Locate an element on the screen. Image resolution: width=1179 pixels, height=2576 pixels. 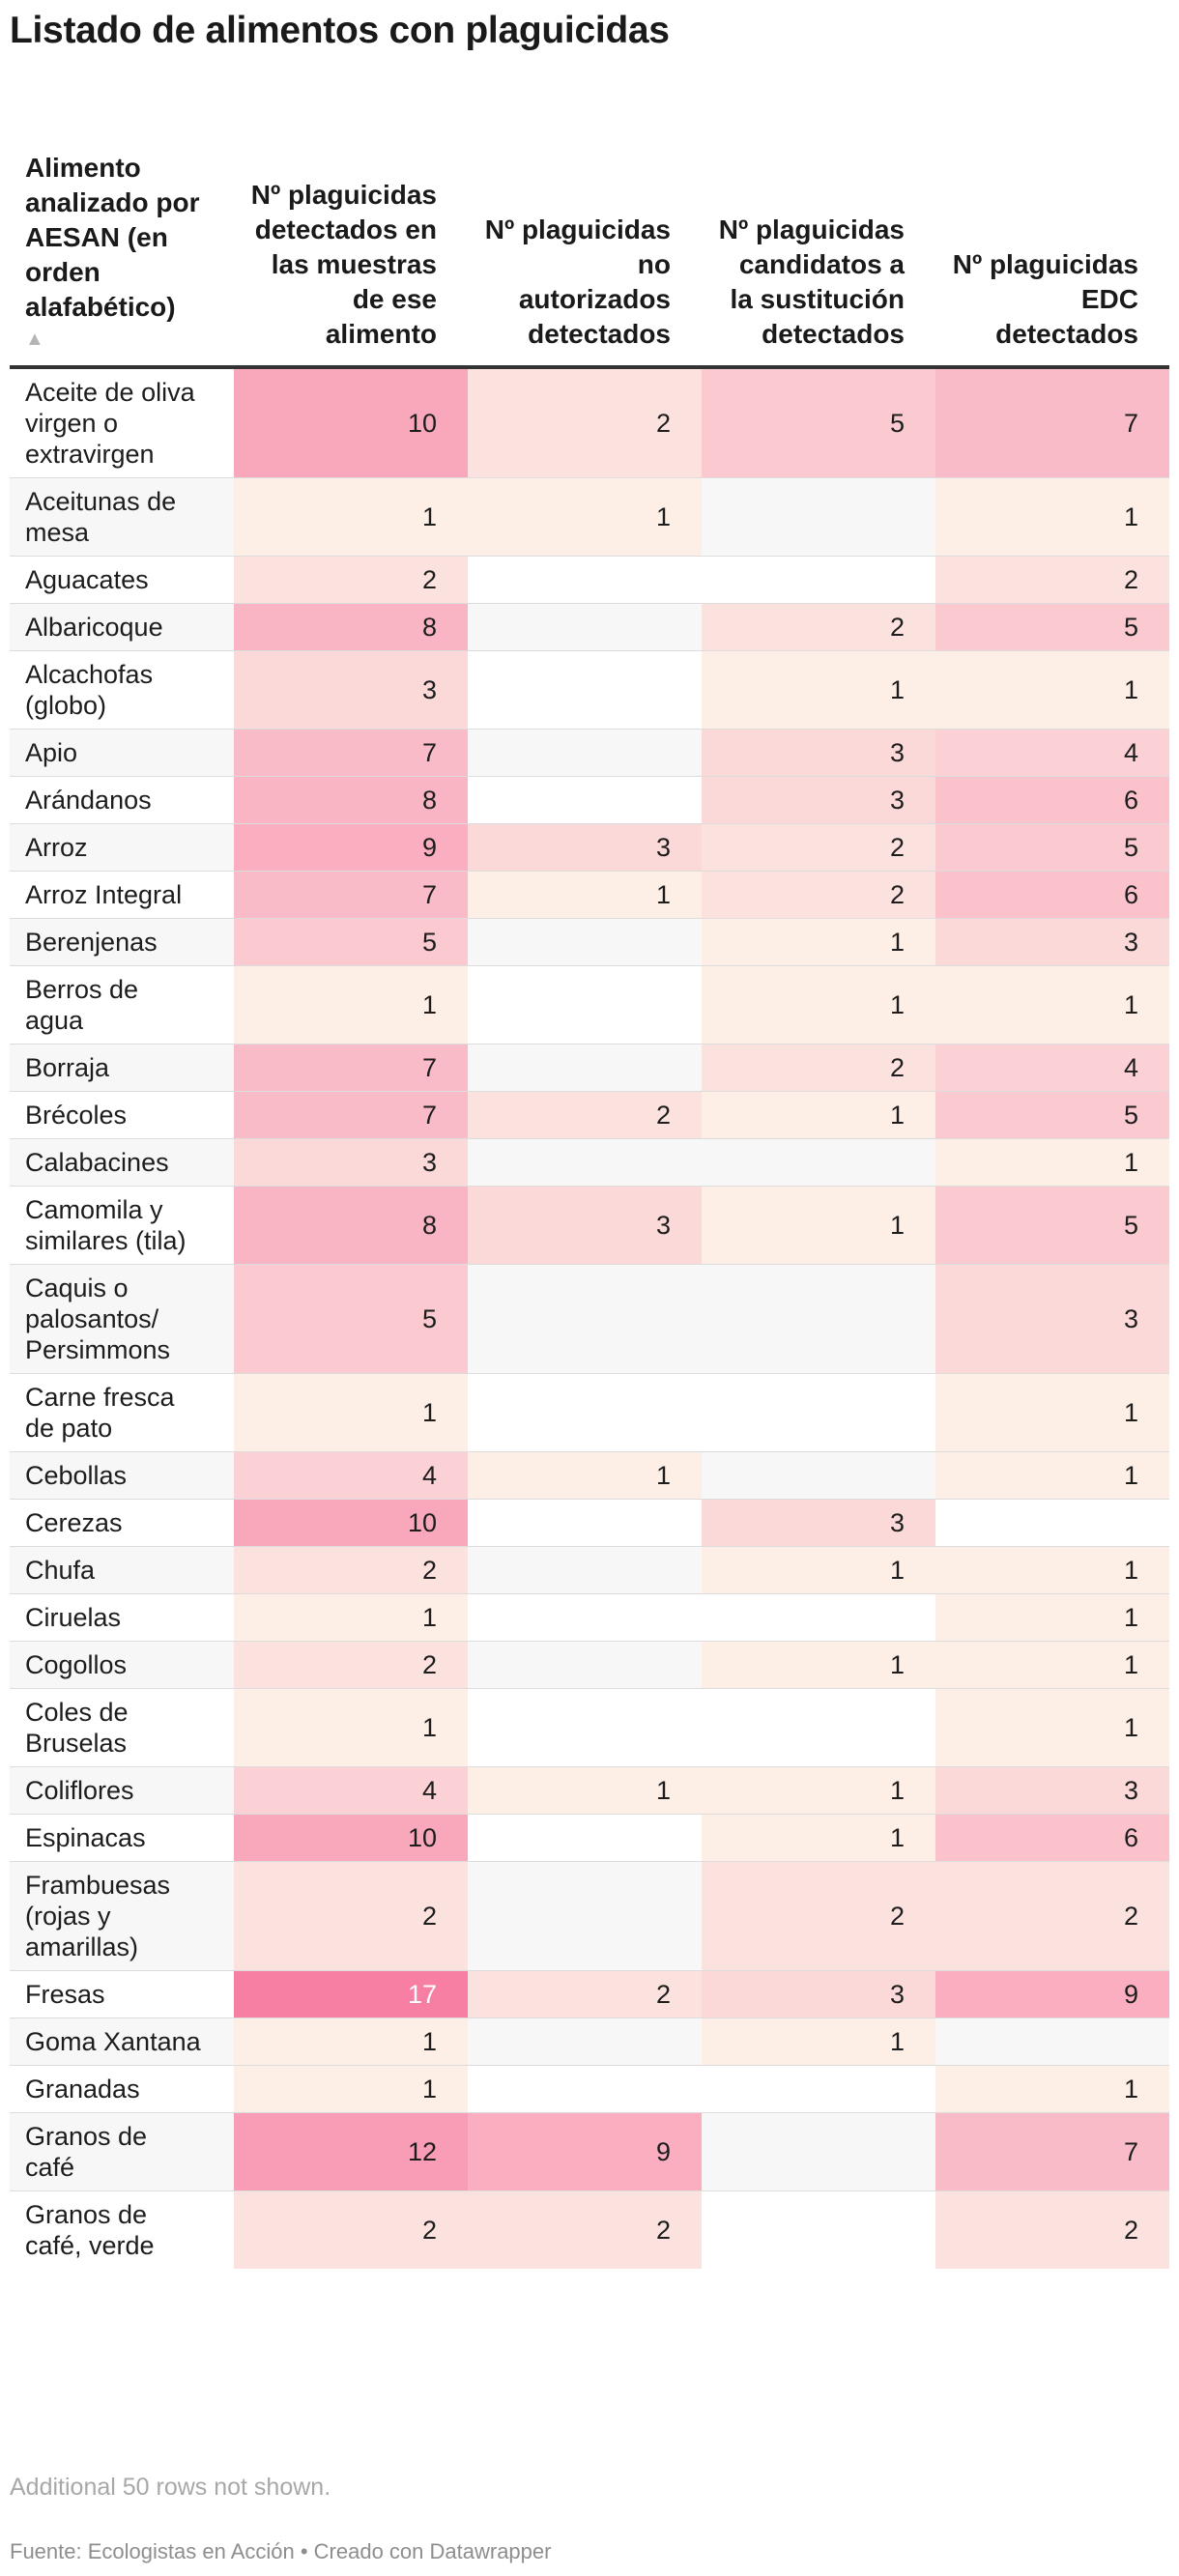
table-row: Berros de agua 1 1 1 is located at coordinates (589, 1005).